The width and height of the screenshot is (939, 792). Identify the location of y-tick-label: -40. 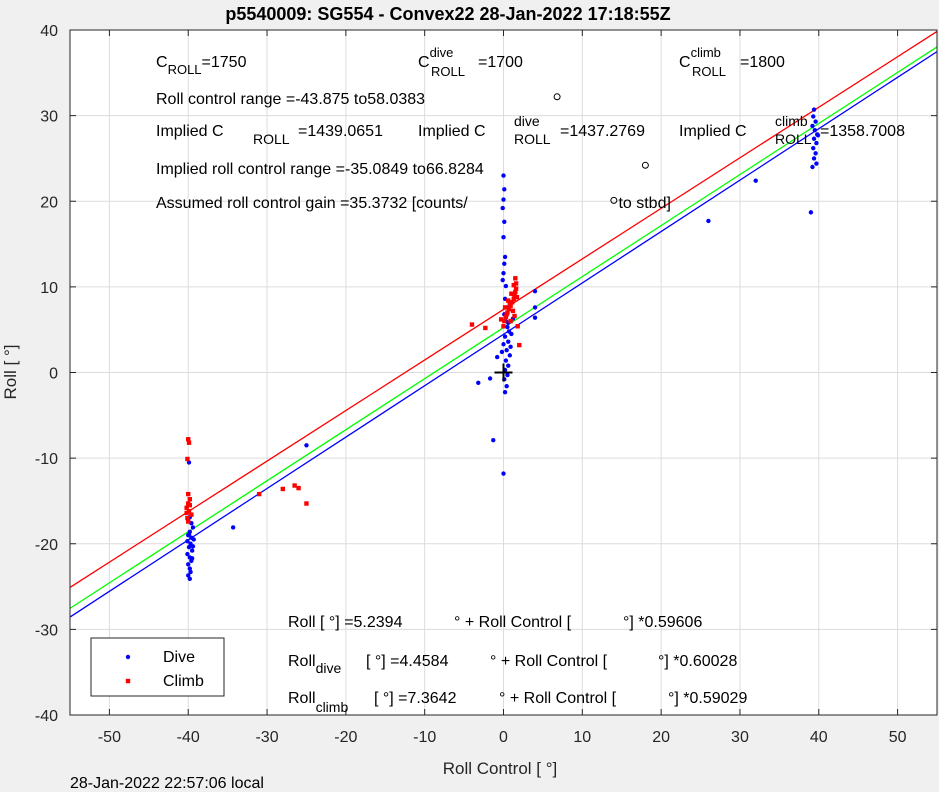
(46, 716).